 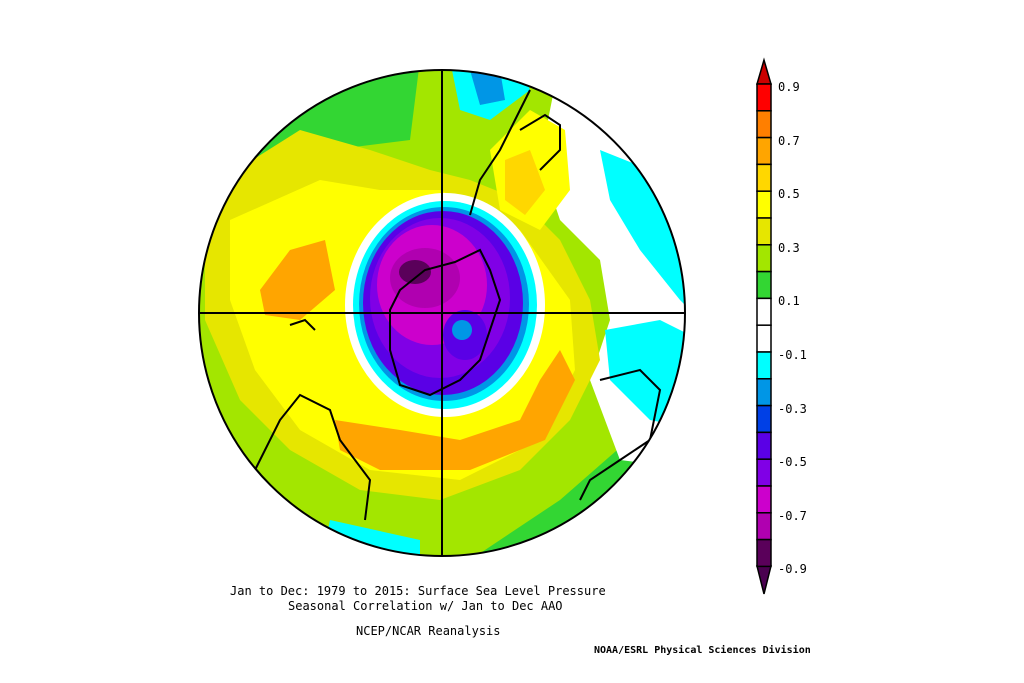 I want to click on colorbar-tick-label: -0.3, so click(x=792, y=408).